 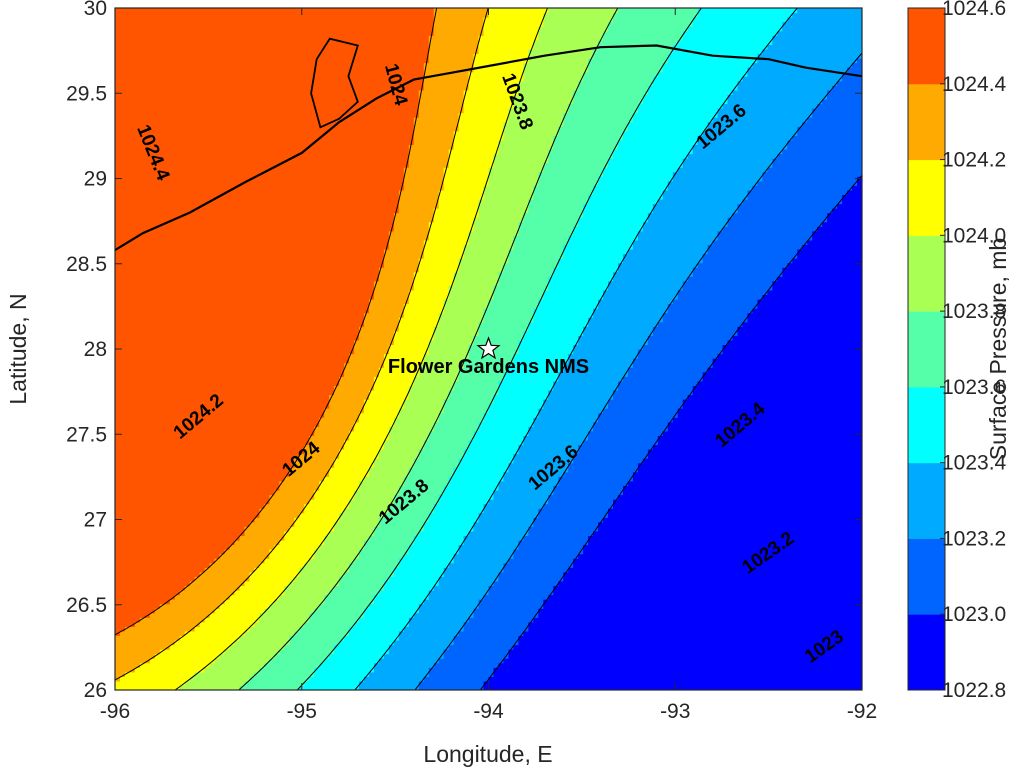 I want to click on y-tick-label: 28.5, so click(x=86, y=264).